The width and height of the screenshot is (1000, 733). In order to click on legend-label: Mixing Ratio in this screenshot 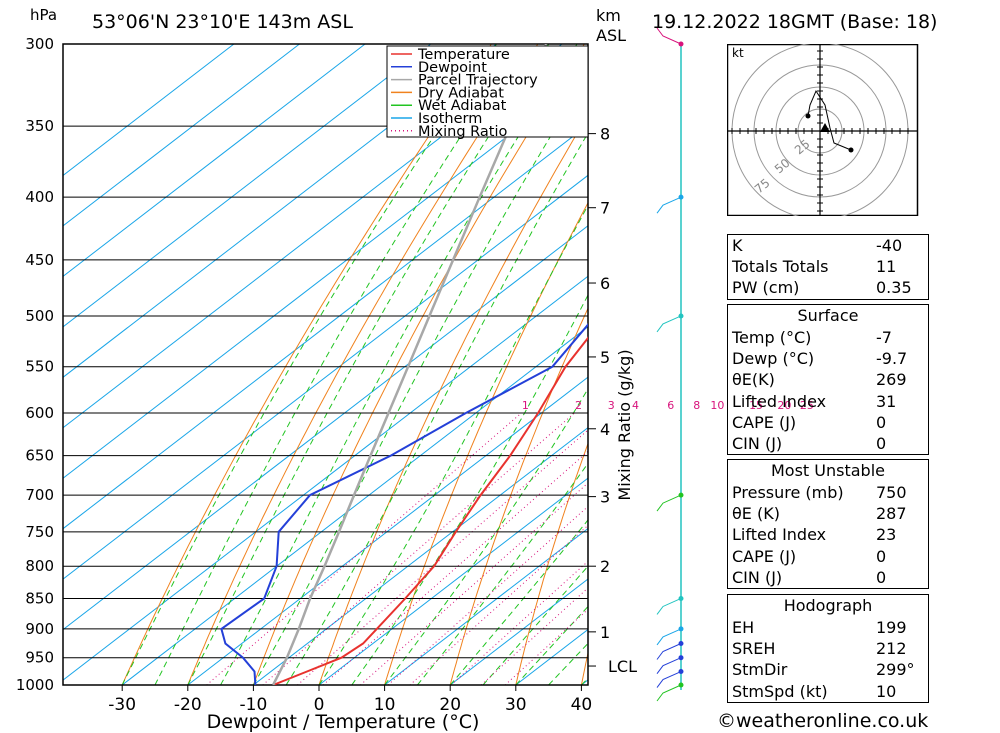, I will do `click(463, 132)`.